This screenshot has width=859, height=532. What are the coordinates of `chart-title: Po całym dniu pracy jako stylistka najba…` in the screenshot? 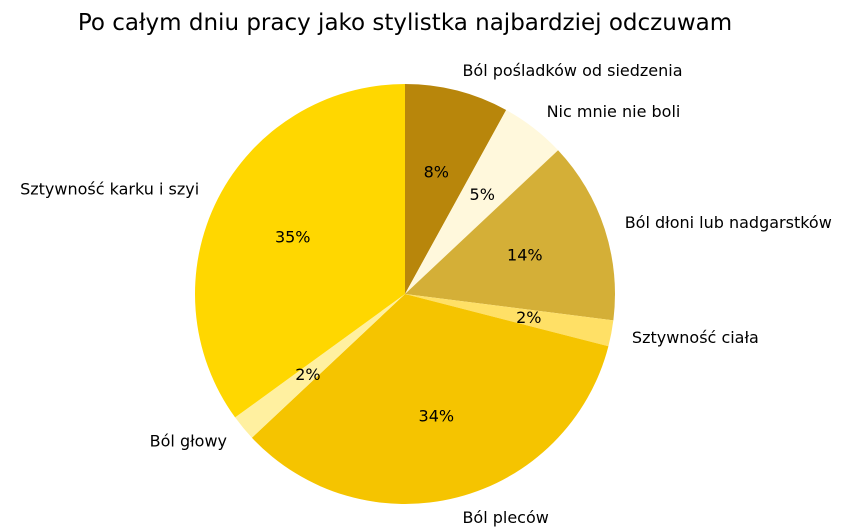 It's located at (405, 23).